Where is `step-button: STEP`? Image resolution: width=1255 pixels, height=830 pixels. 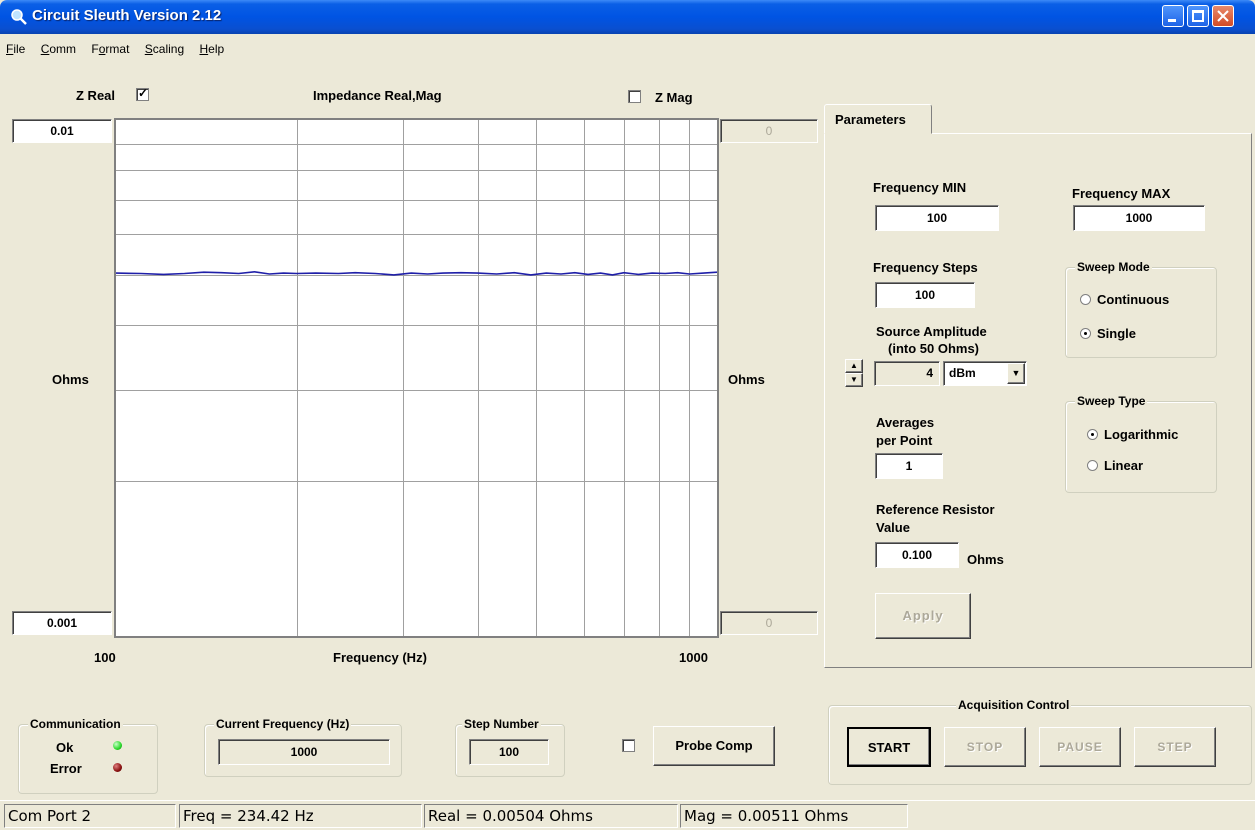 step-button: STEP is located at coordinates (1175, 747).